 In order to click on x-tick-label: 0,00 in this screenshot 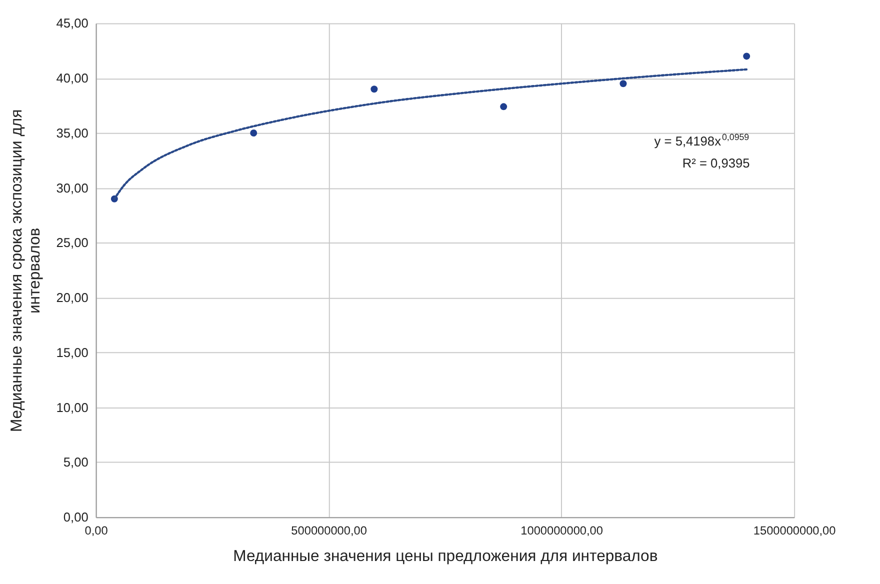, I will do `click(96, 530)`.